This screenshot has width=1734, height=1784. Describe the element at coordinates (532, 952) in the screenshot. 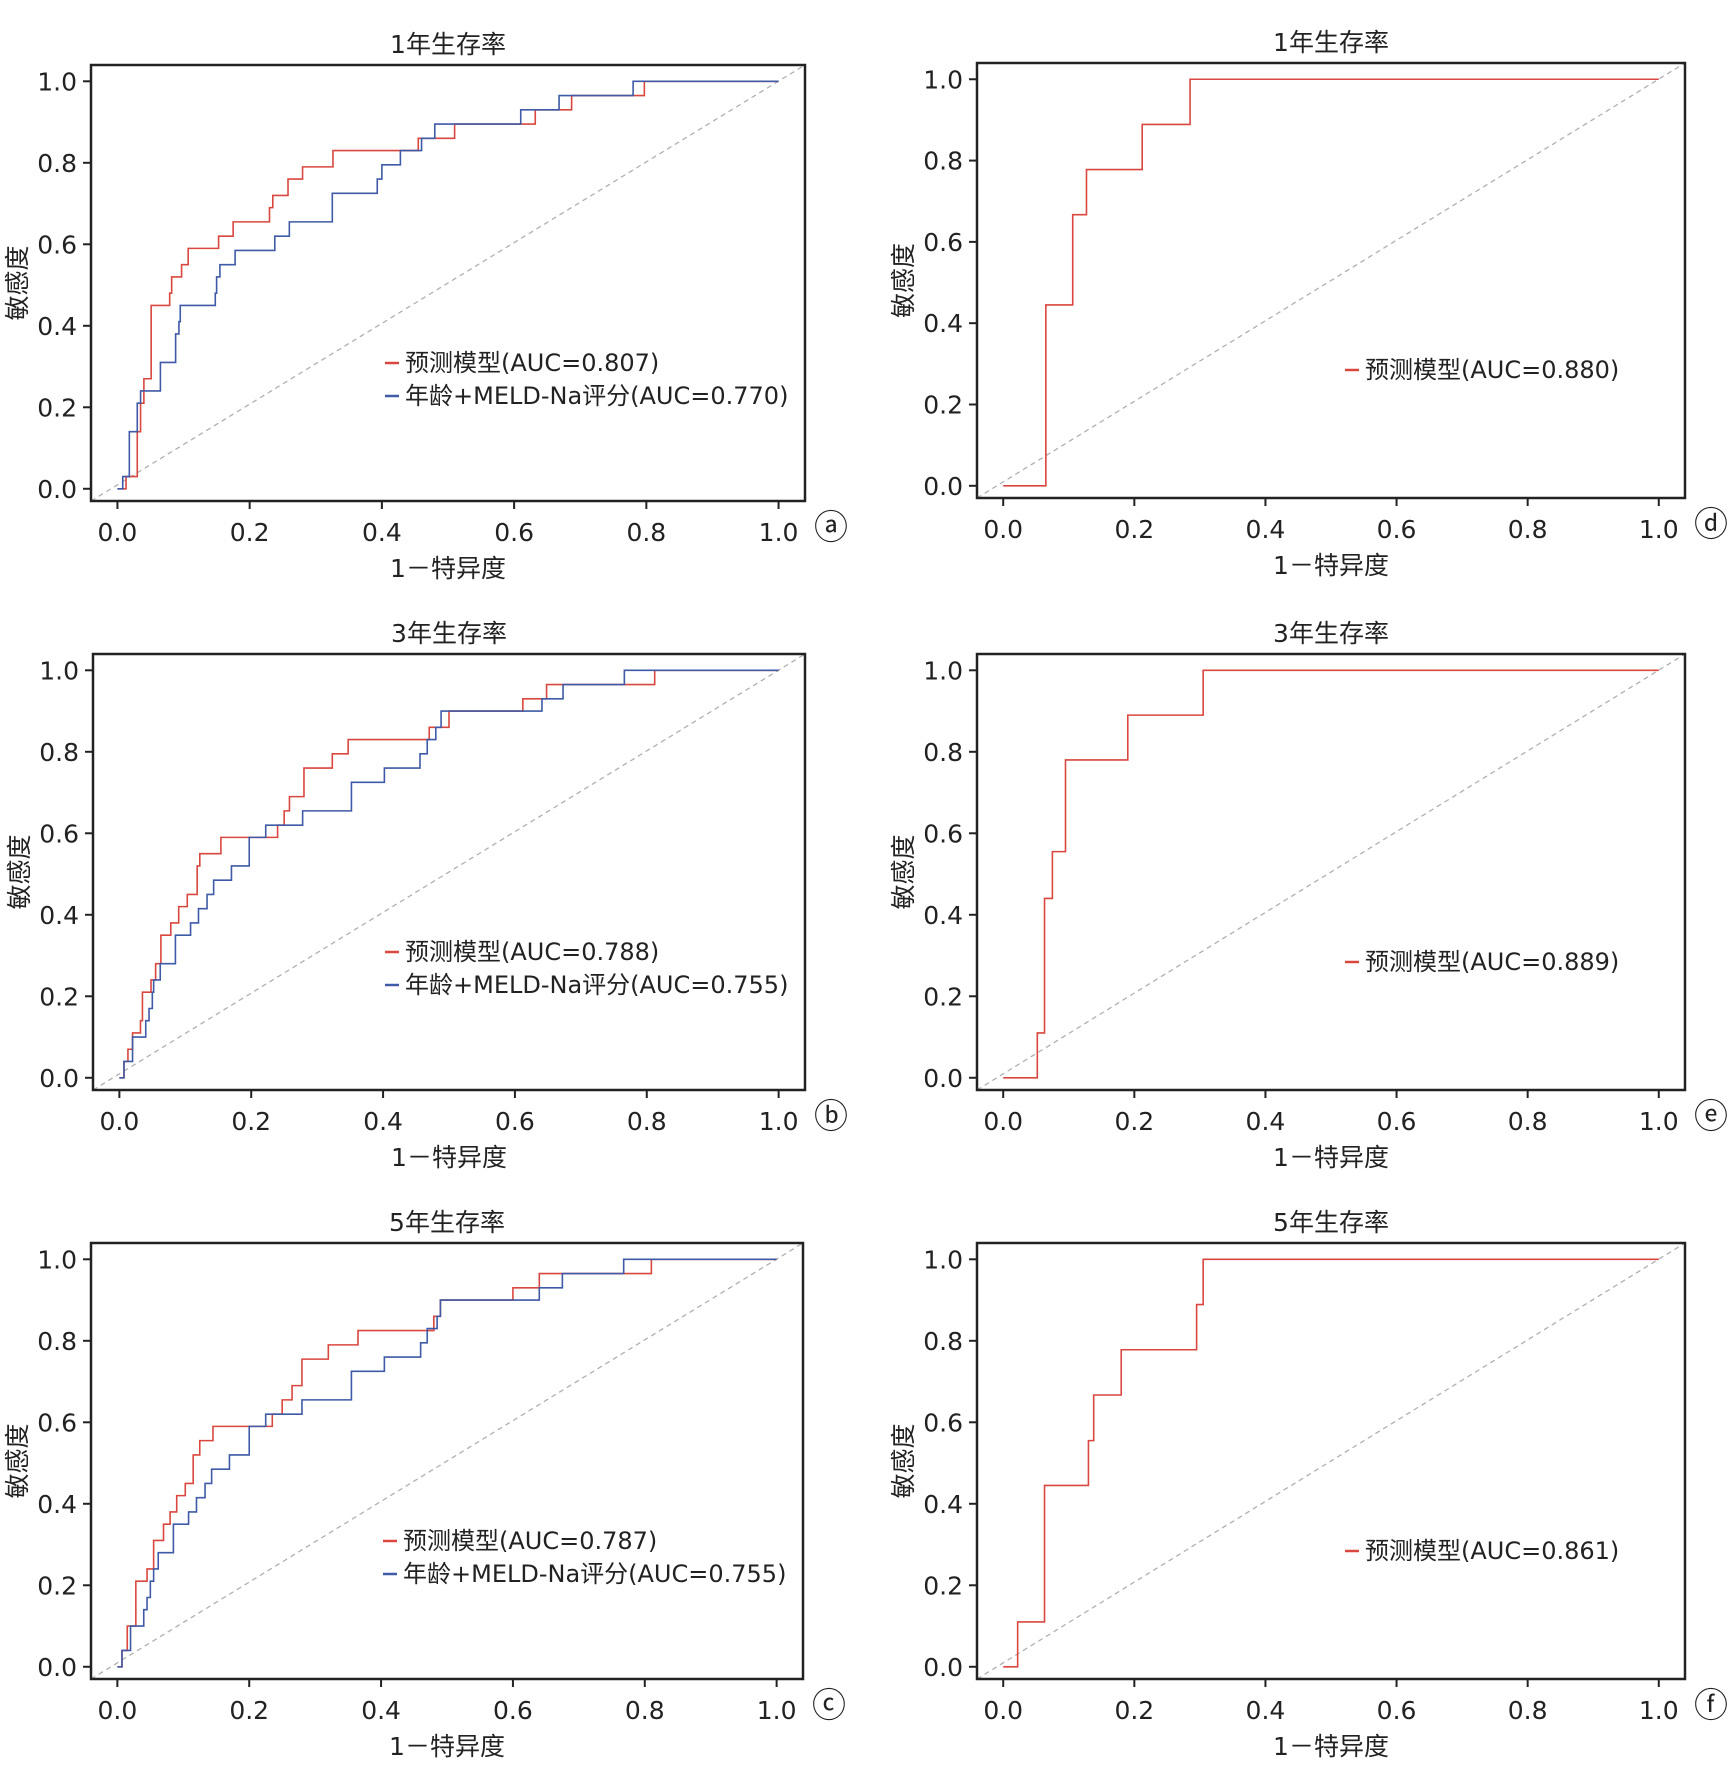

I see `legend-entry: 预测模型(AUC=0.788)` at that location.